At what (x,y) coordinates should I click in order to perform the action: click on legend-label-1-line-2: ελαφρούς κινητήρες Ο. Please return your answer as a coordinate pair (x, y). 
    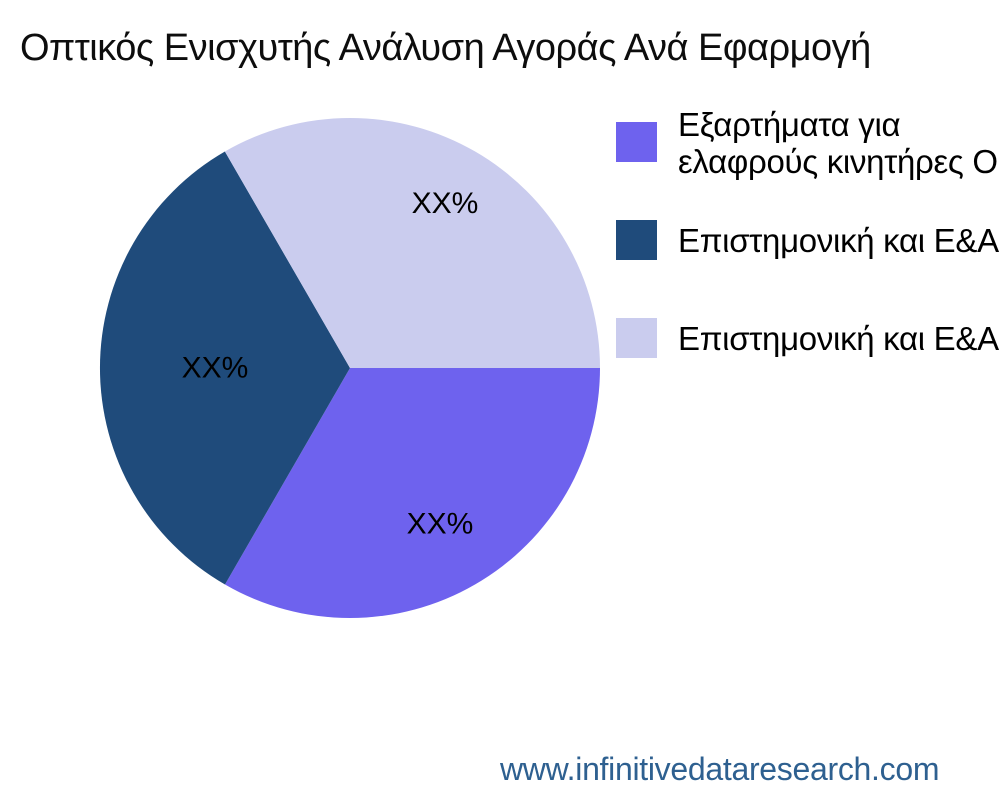
    Looking at the image, I should click on (838, 161).